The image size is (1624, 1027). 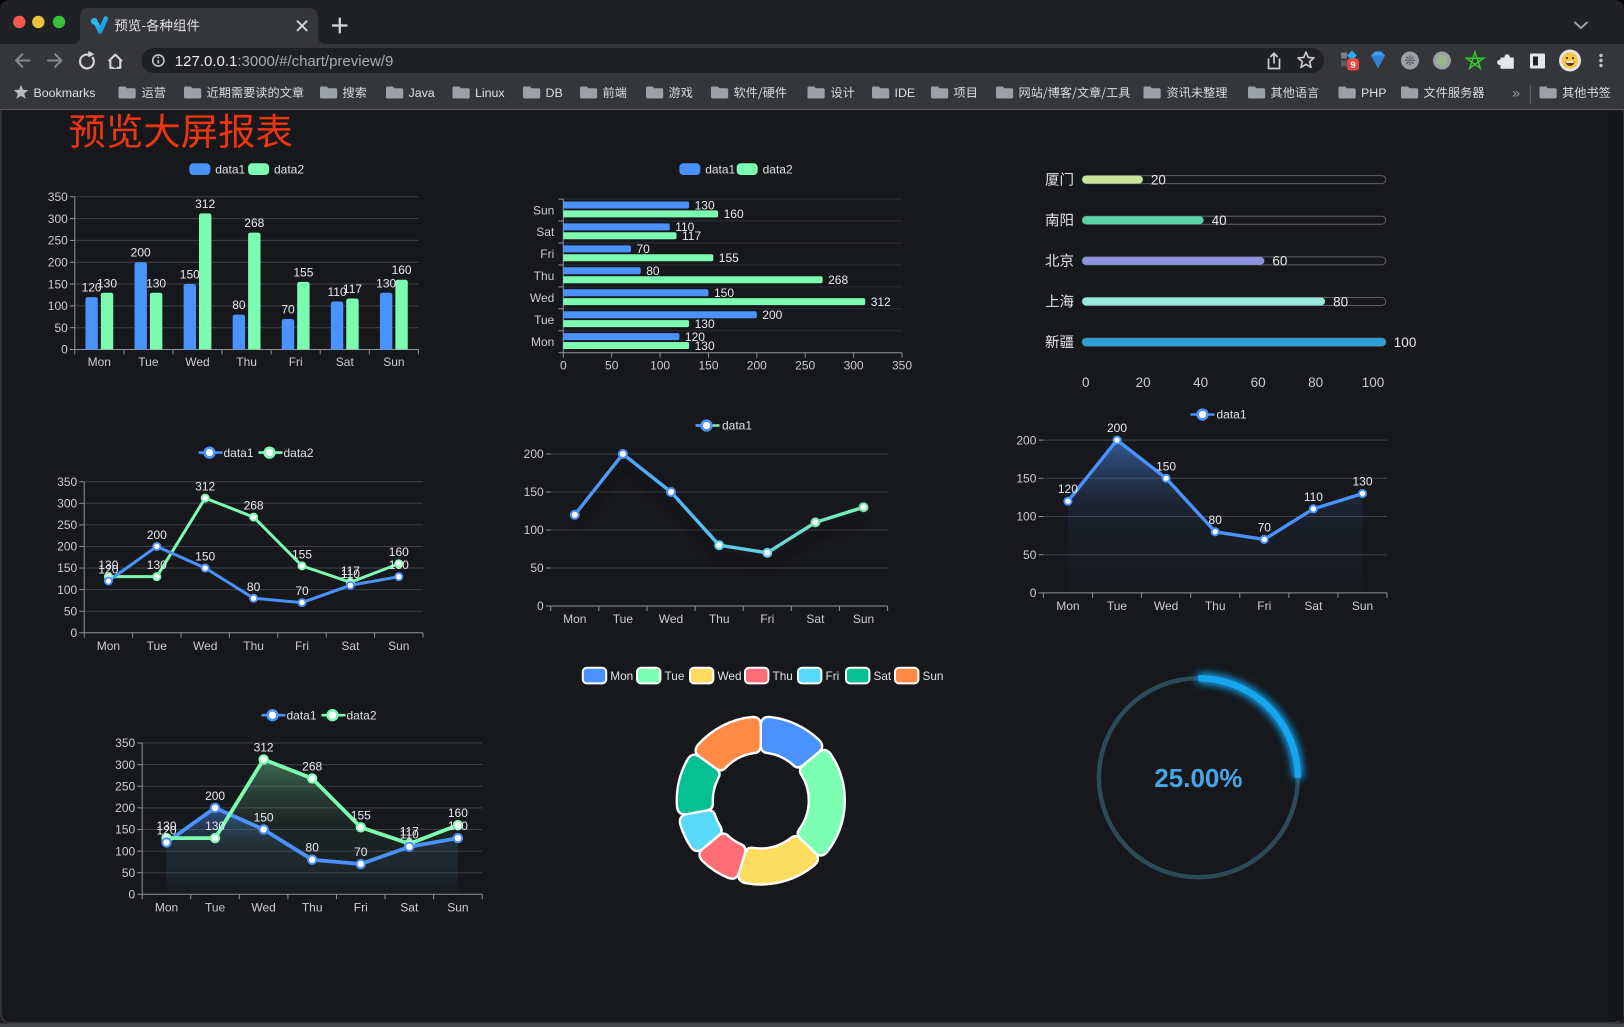 I want to click on svg-text: IDE, so click(x=905, y=93).